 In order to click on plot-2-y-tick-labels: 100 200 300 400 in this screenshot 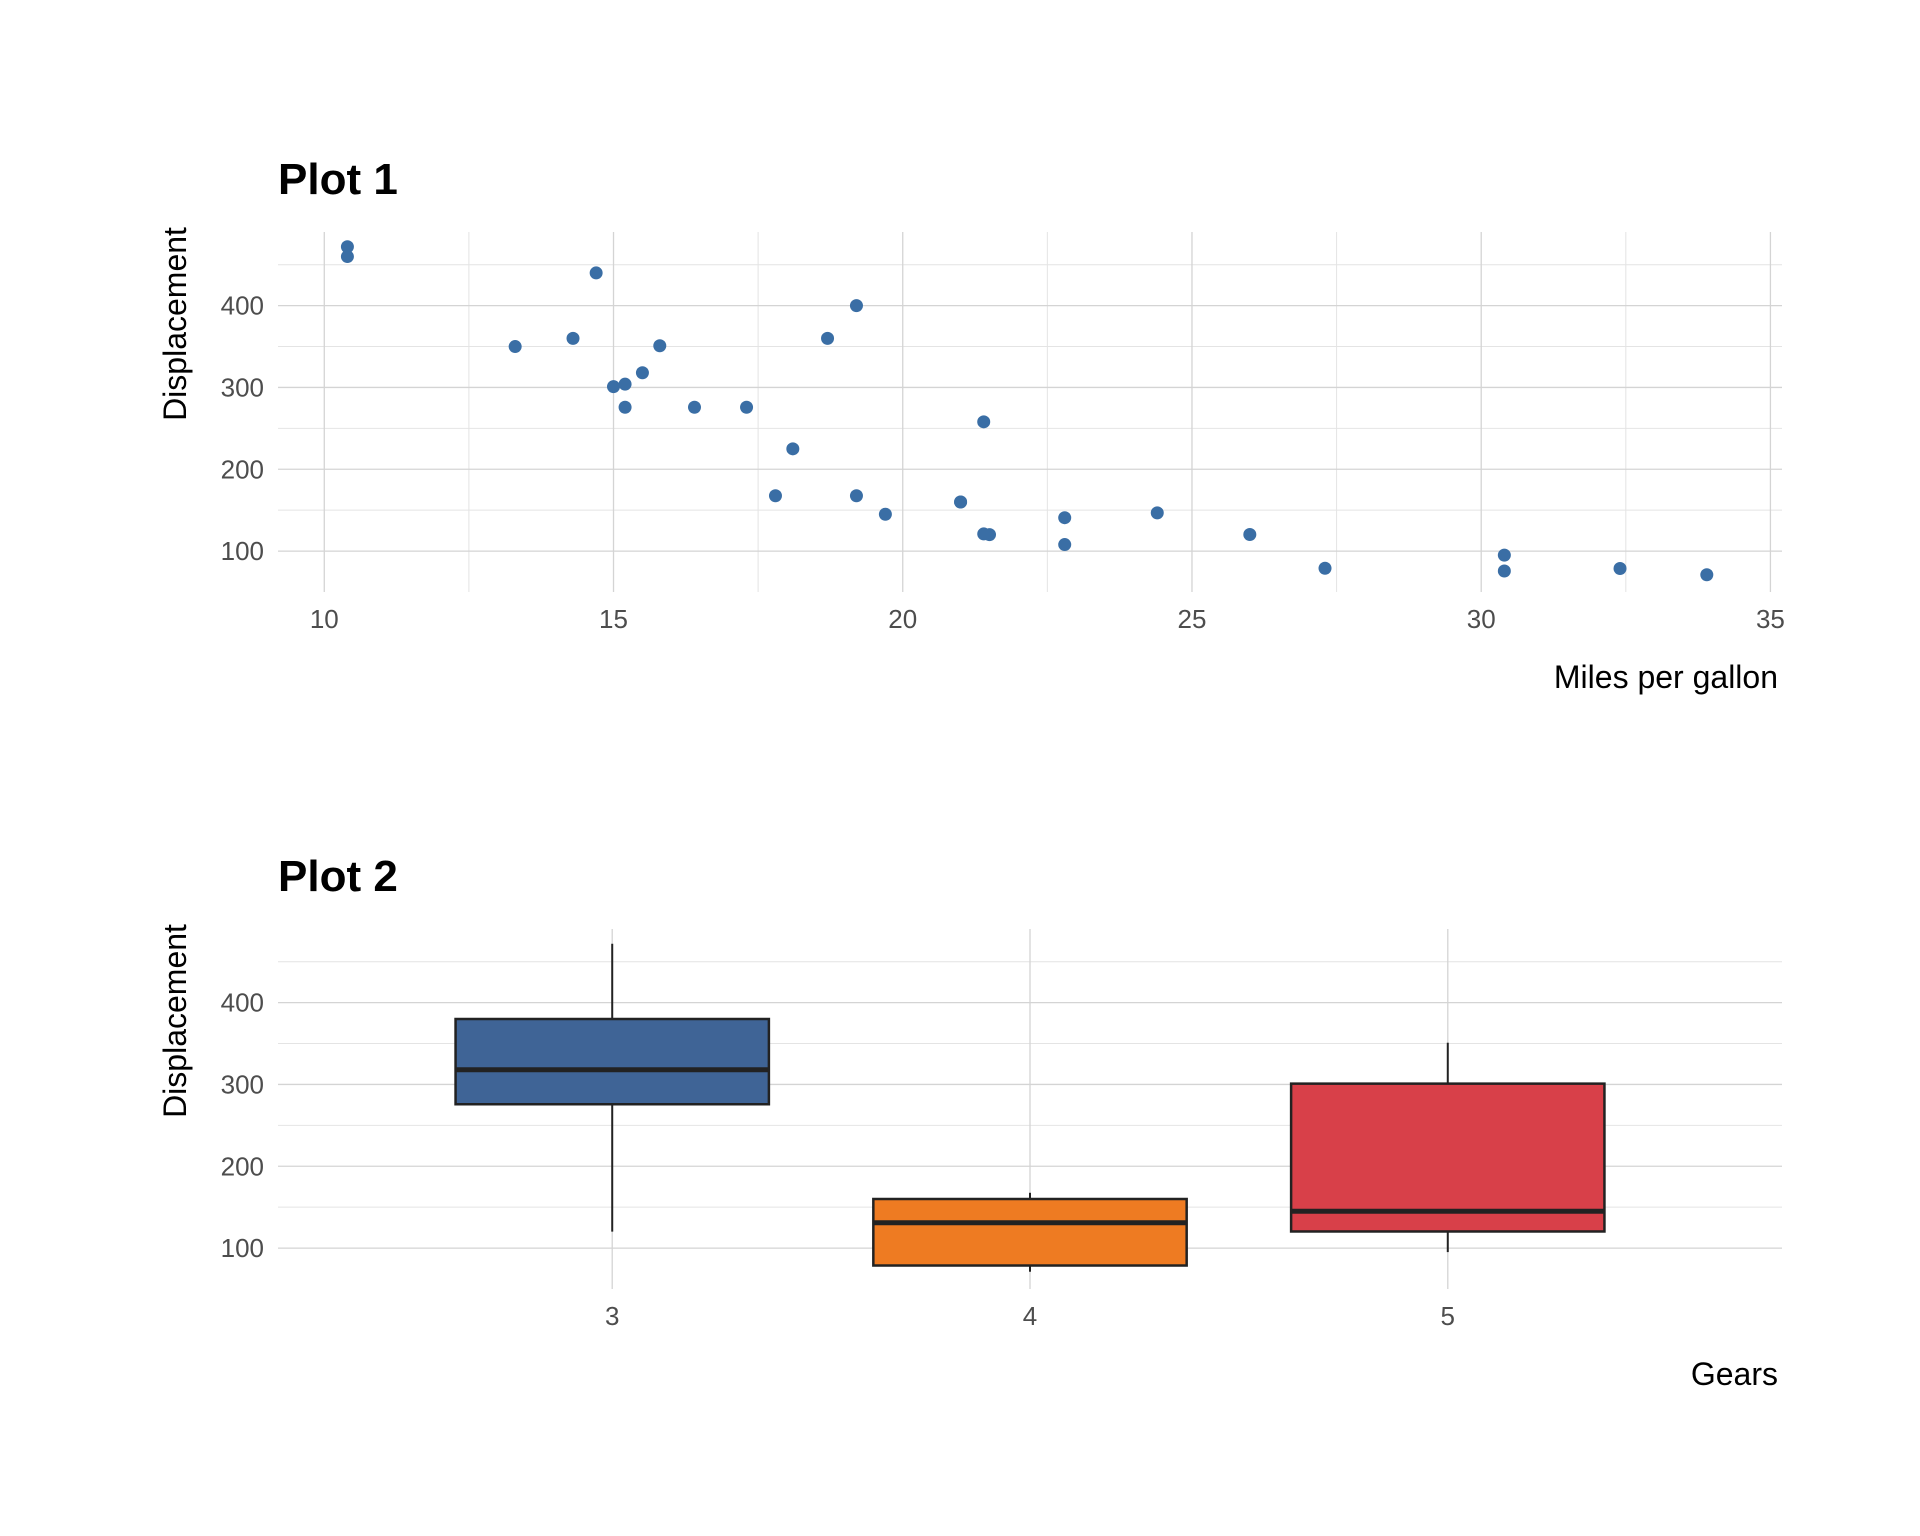, I will do `click(242, 1125)`.